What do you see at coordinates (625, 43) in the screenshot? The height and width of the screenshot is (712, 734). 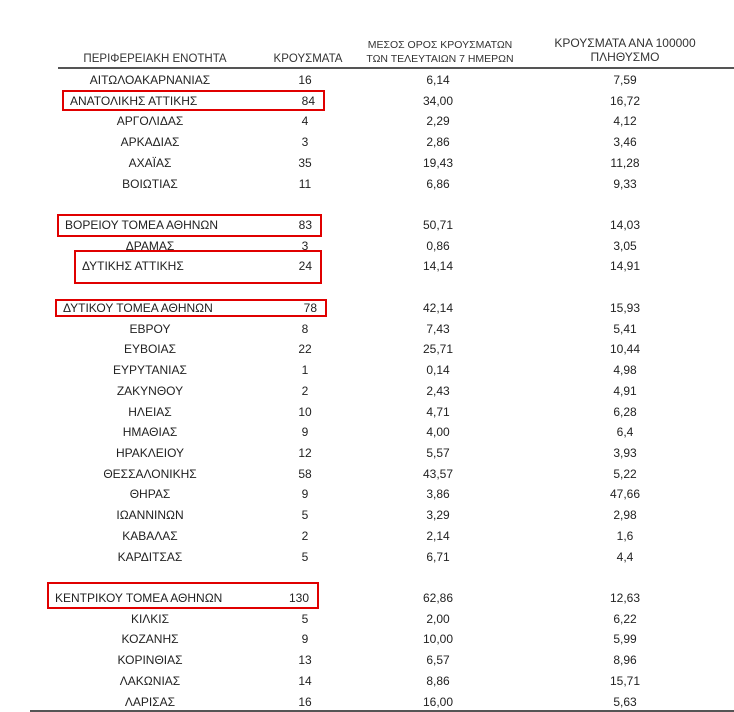 I see `header-per-line1: ΚΡΟΥΣΜΑΤΑ ΑΝΑ 100000` at bounding box center [625, 43].